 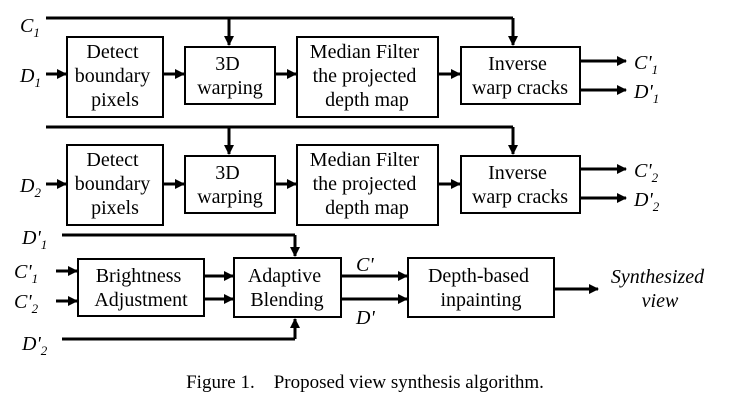 I want to click on median-filter-label-2: Median Filter the projected depth map, so click(x=367, y=184).